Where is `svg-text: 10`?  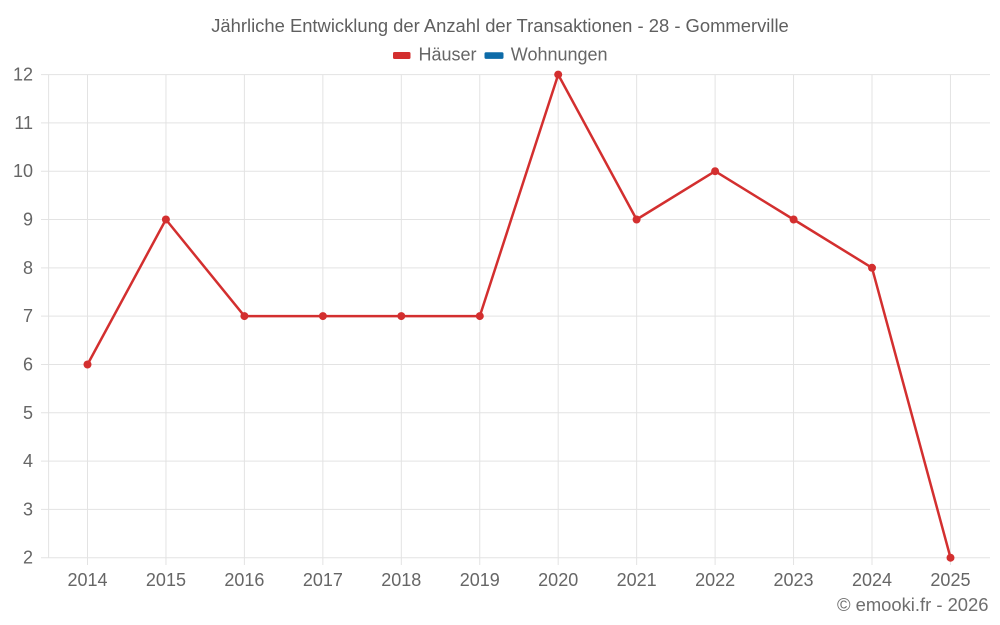
svg-text: 10 is located at coordinates (23, 171).